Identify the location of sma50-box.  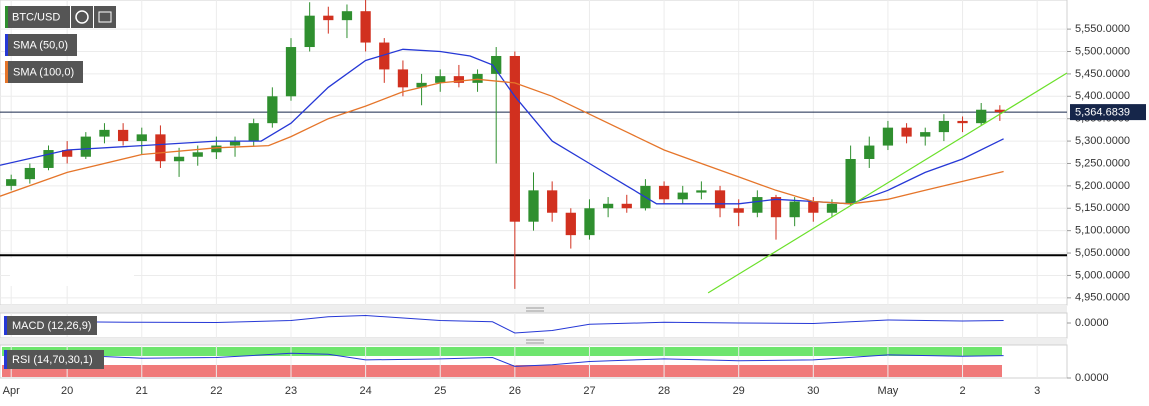
(41, 45).